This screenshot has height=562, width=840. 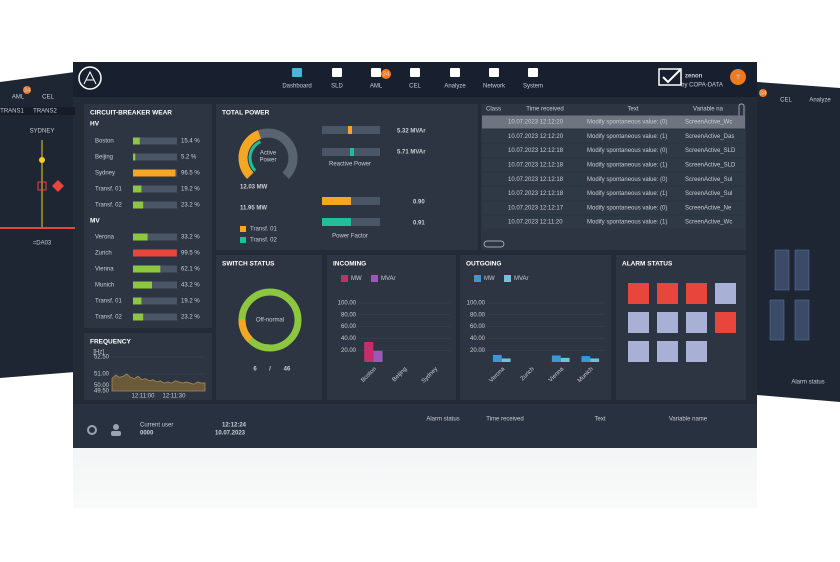 I want to click on legend-label: Transf. 02, so click(x=263, y=241).